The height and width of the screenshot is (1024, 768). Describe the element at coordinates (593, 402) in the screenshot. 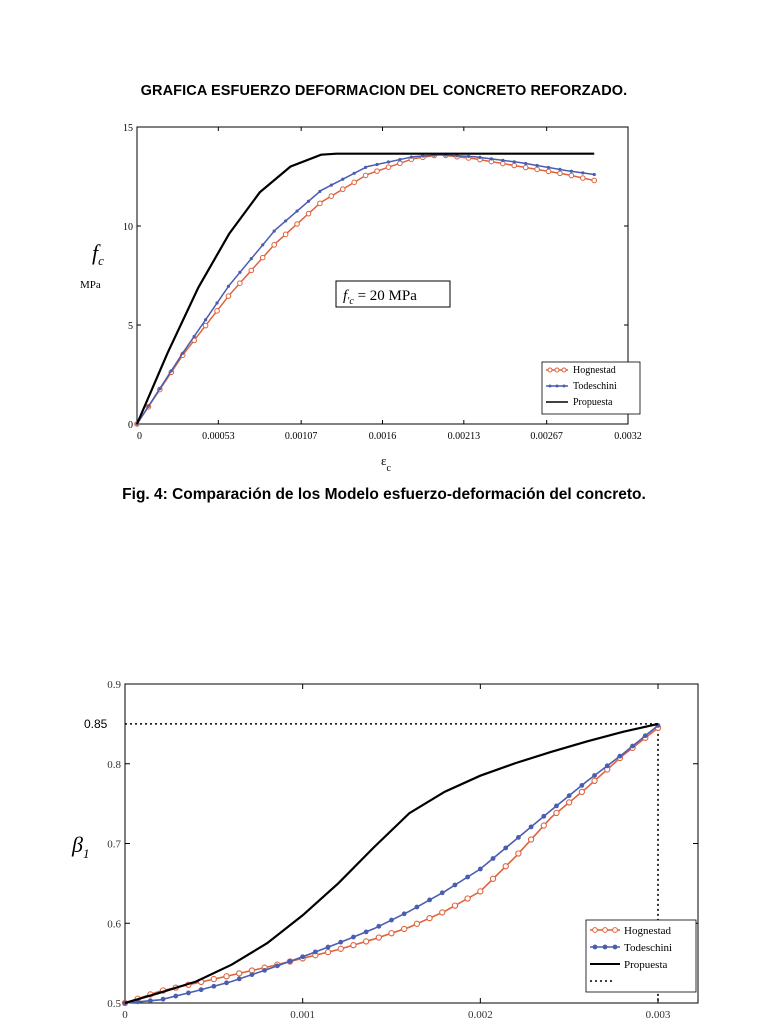

I see `chart1-legend-label: Propuesta` at that location.